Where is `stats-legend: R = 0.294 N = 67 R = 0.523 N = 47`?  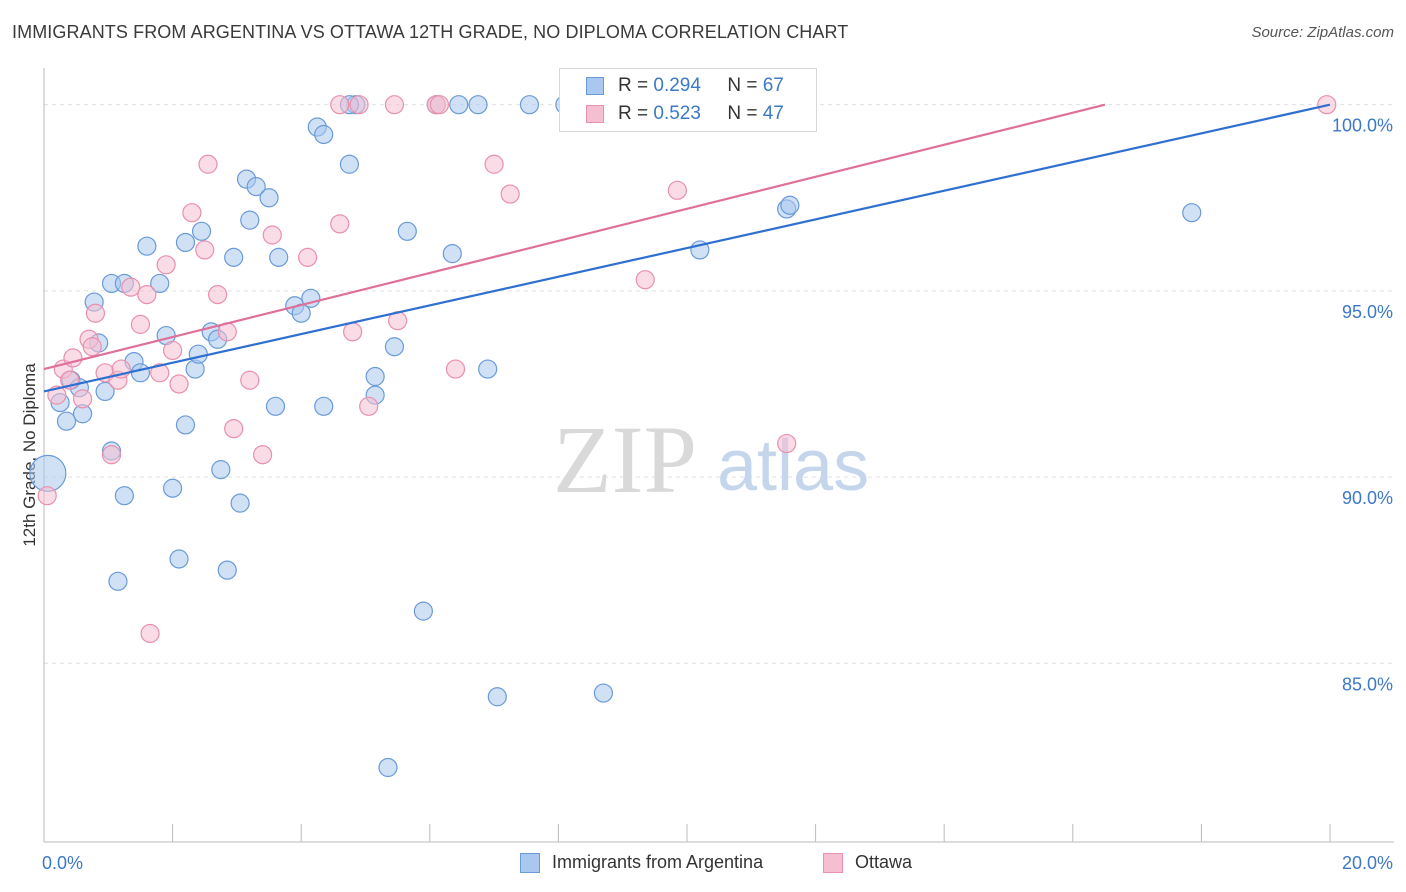
stats-legend: R = 0.294 N = 67 R = 0.523 N = 47 is located at coordinates (688, 100).